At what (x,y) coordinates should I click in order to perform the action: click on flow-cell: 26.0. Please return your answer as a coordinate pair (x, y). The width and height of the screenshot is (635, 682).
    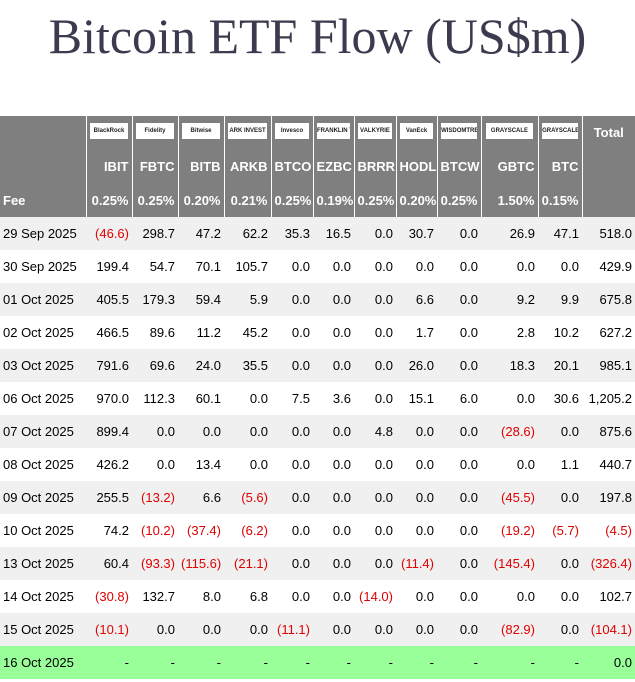
    Looking at the image, I should click on (416, 365).